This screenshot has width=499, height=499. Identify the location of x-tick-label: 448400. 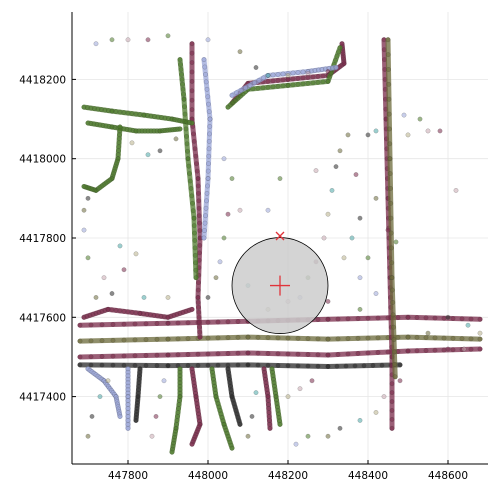
(368, 476).